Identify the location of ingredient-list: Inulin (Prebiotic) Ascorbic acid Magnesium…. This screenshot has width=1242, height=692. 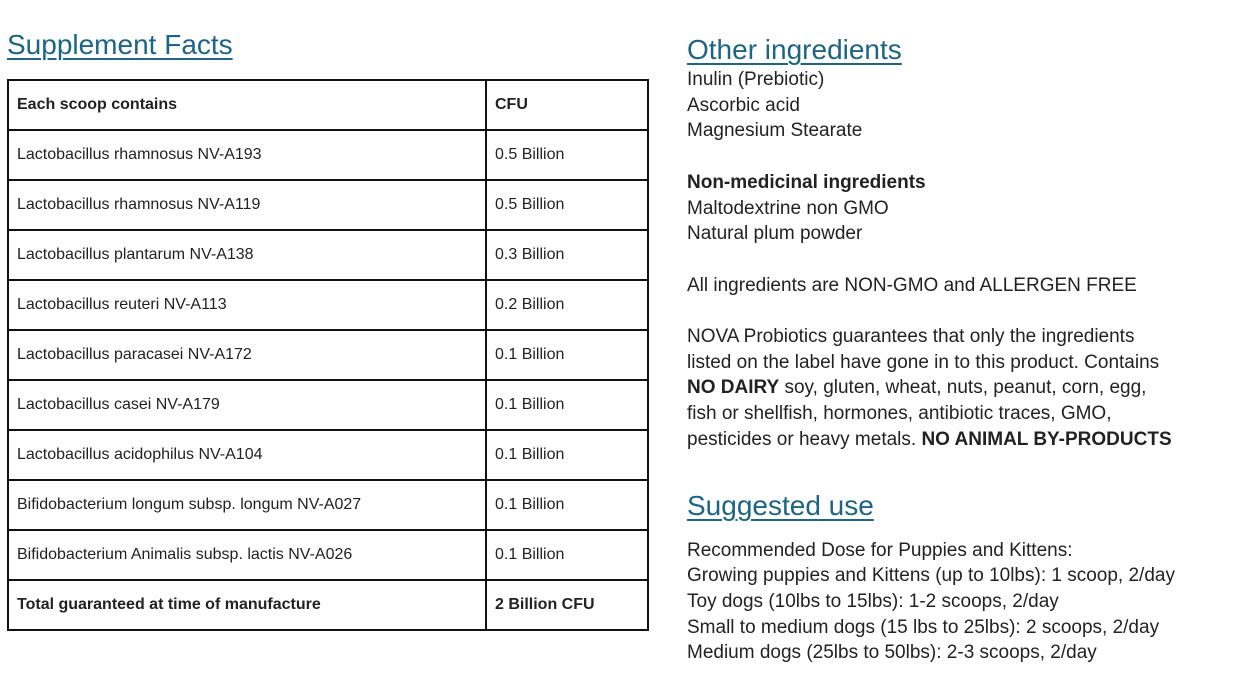
(962, 105).